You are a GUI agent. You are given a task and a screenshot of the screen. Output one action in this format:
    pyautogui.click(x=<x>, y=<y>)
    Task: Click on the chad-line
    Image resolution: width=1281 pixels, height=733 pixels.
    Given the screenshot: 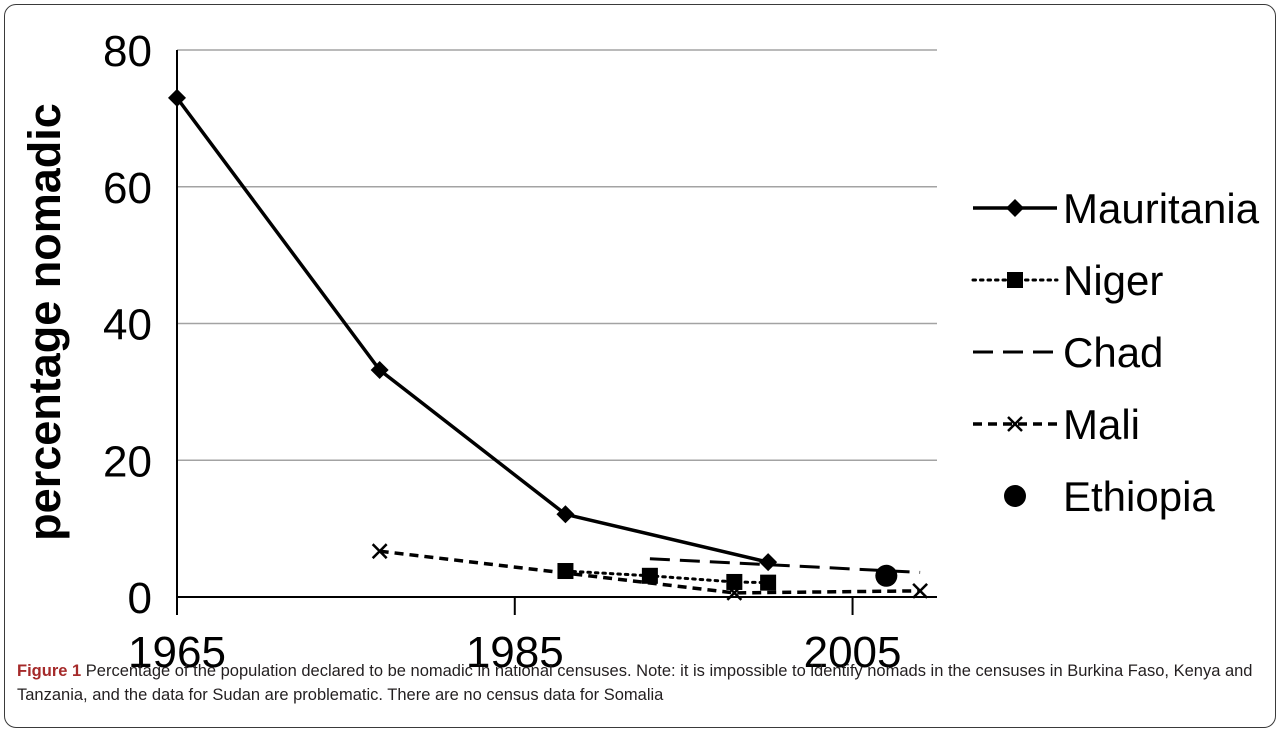 What is the action you would take?
    pyautogui.click(x=785, y=565)
    